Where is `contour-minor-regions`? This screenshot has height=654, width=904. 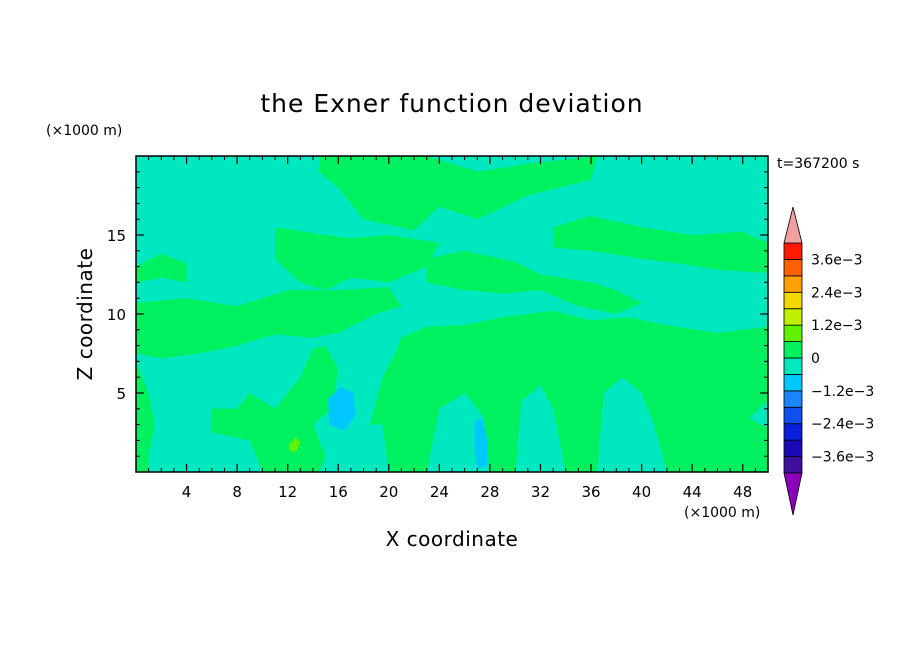 contour-minor-regions is located at coordinates (388, 427).